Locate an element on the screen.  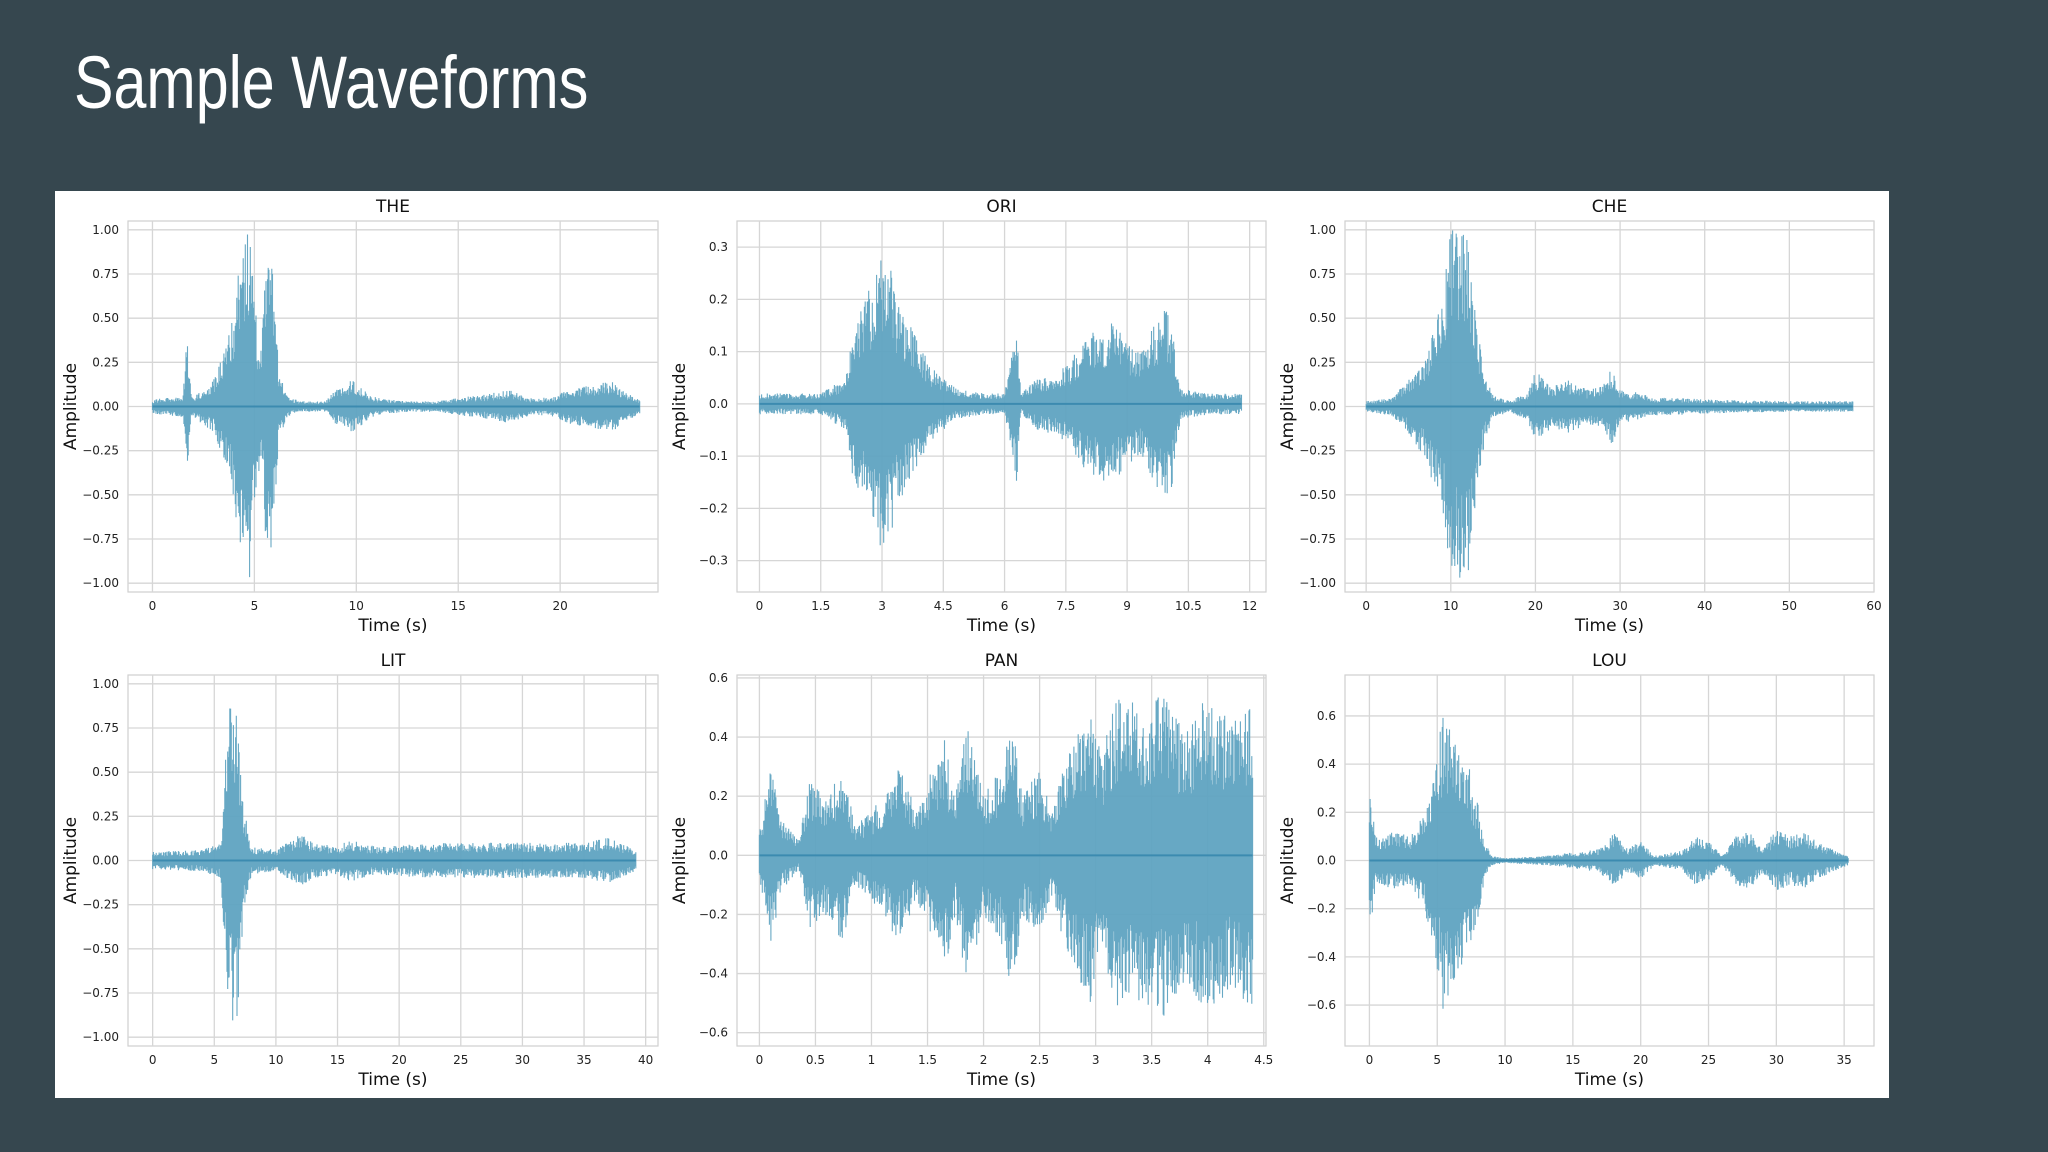
y-tick-label: 0.4 is located at coordinates (718, 737).